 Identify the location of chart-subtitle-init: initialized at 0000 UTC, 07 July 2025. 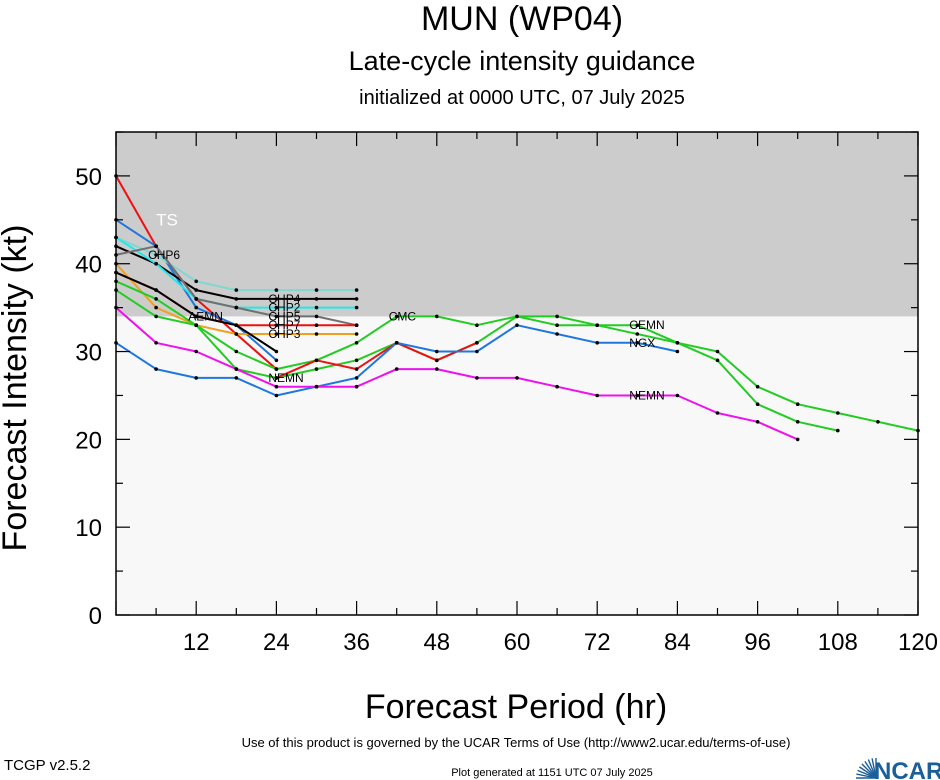
(522, 98).